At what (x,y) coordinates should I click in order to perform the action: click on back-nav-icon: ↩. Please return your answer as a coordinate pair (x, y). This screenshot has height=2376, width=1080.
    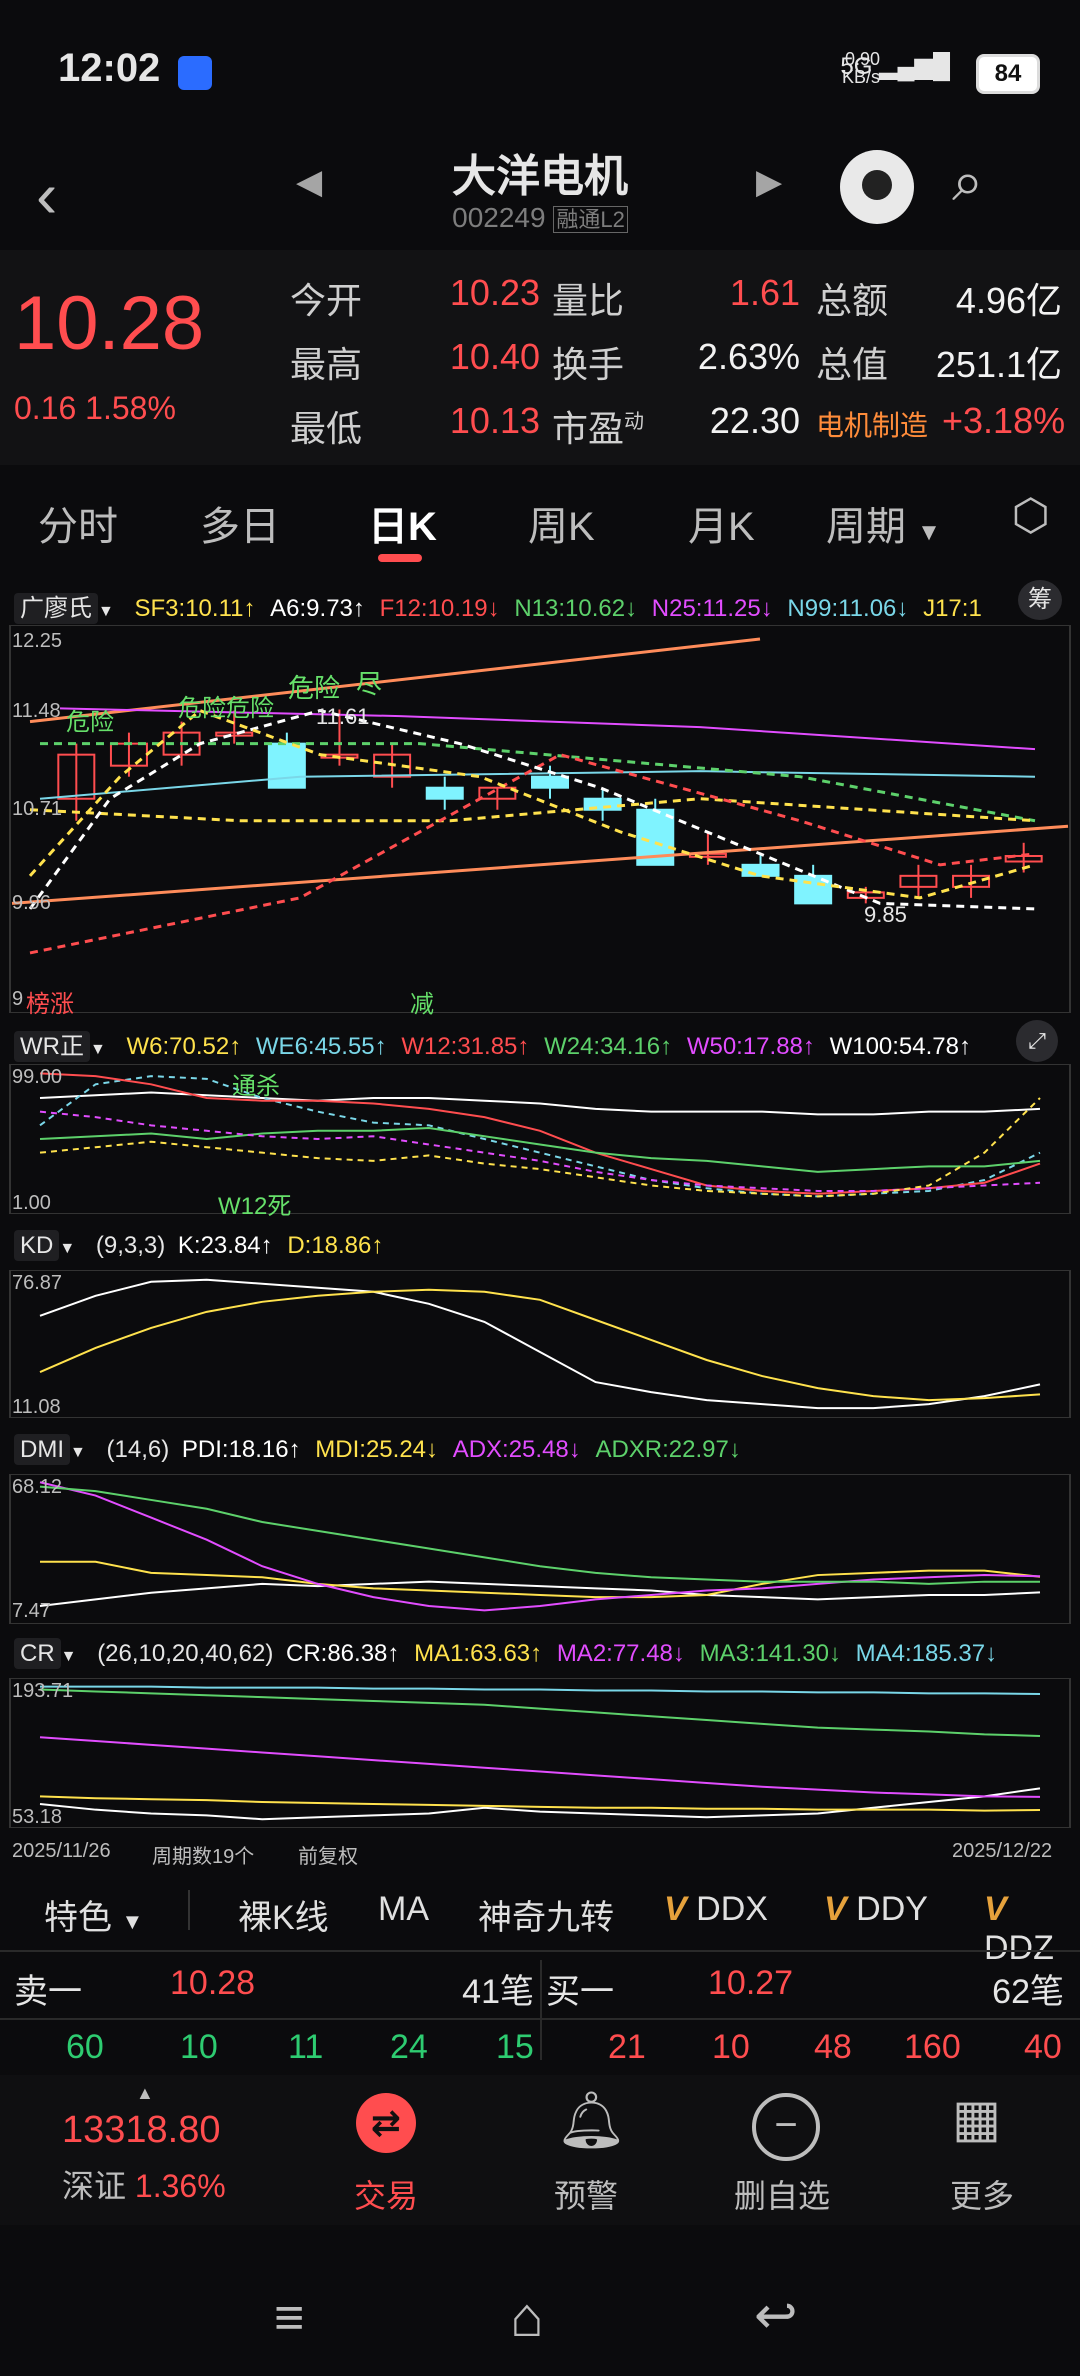
    Looking at the image, I should click on (776, 2316).